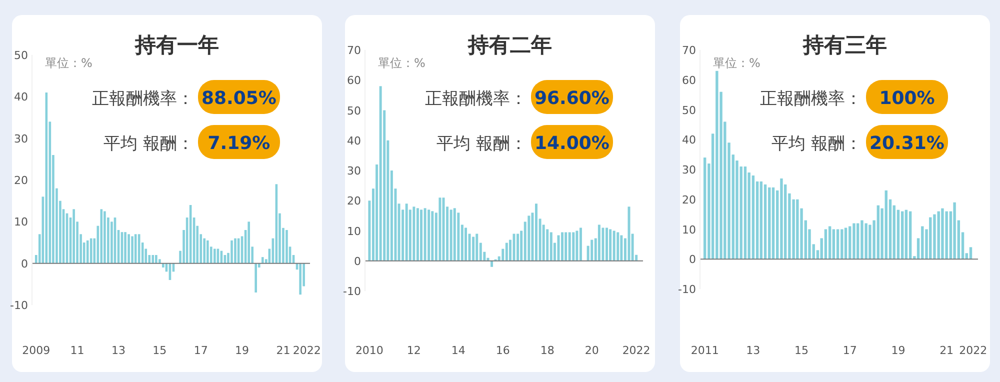 The width and height of the screenshot is (1000, 382). I want to click on x-tick-label: 21, so click(283, 350).